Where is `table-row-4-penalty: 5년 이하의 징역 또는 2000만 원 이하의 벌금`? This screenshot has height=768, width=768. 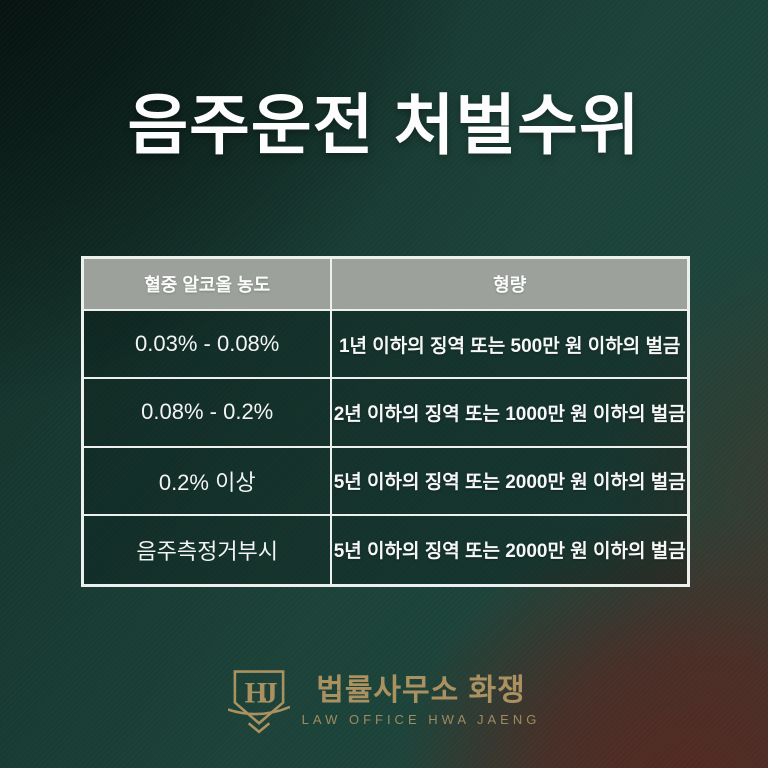
table-row-4-penalty: 5년 이하의 징역 또는 2000만 원 이하의 벌금 is located at coordinates (509, 549).